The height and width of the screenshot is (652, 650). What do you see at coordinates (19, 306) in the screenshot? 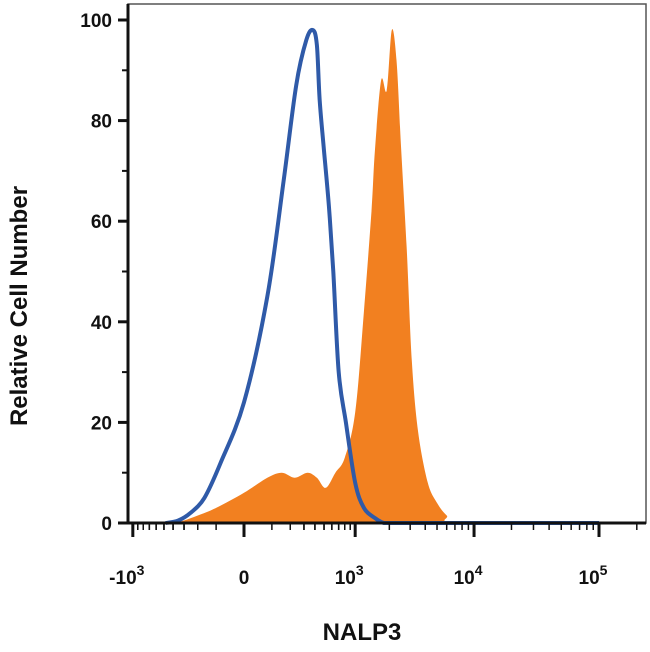
I see `y-axis-title: Relative Cell Number` at bounding box center [19, 306].